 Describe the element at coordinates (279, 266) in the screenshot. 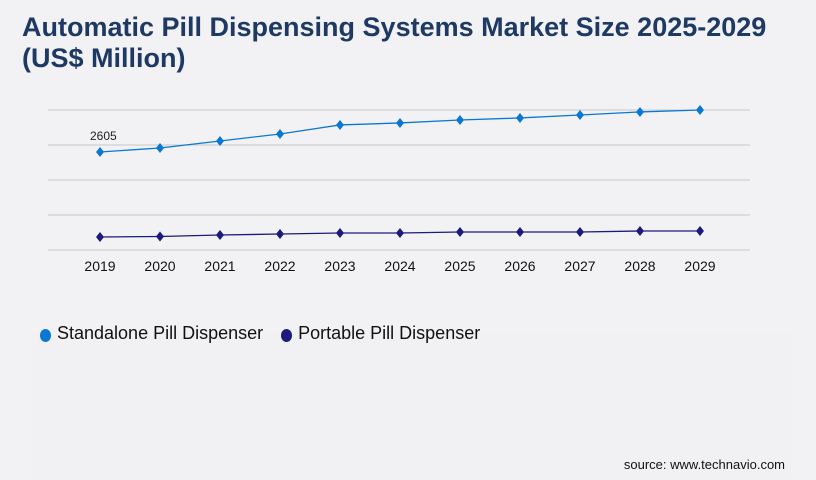

I see `x-tick-label: 2022` at that location.